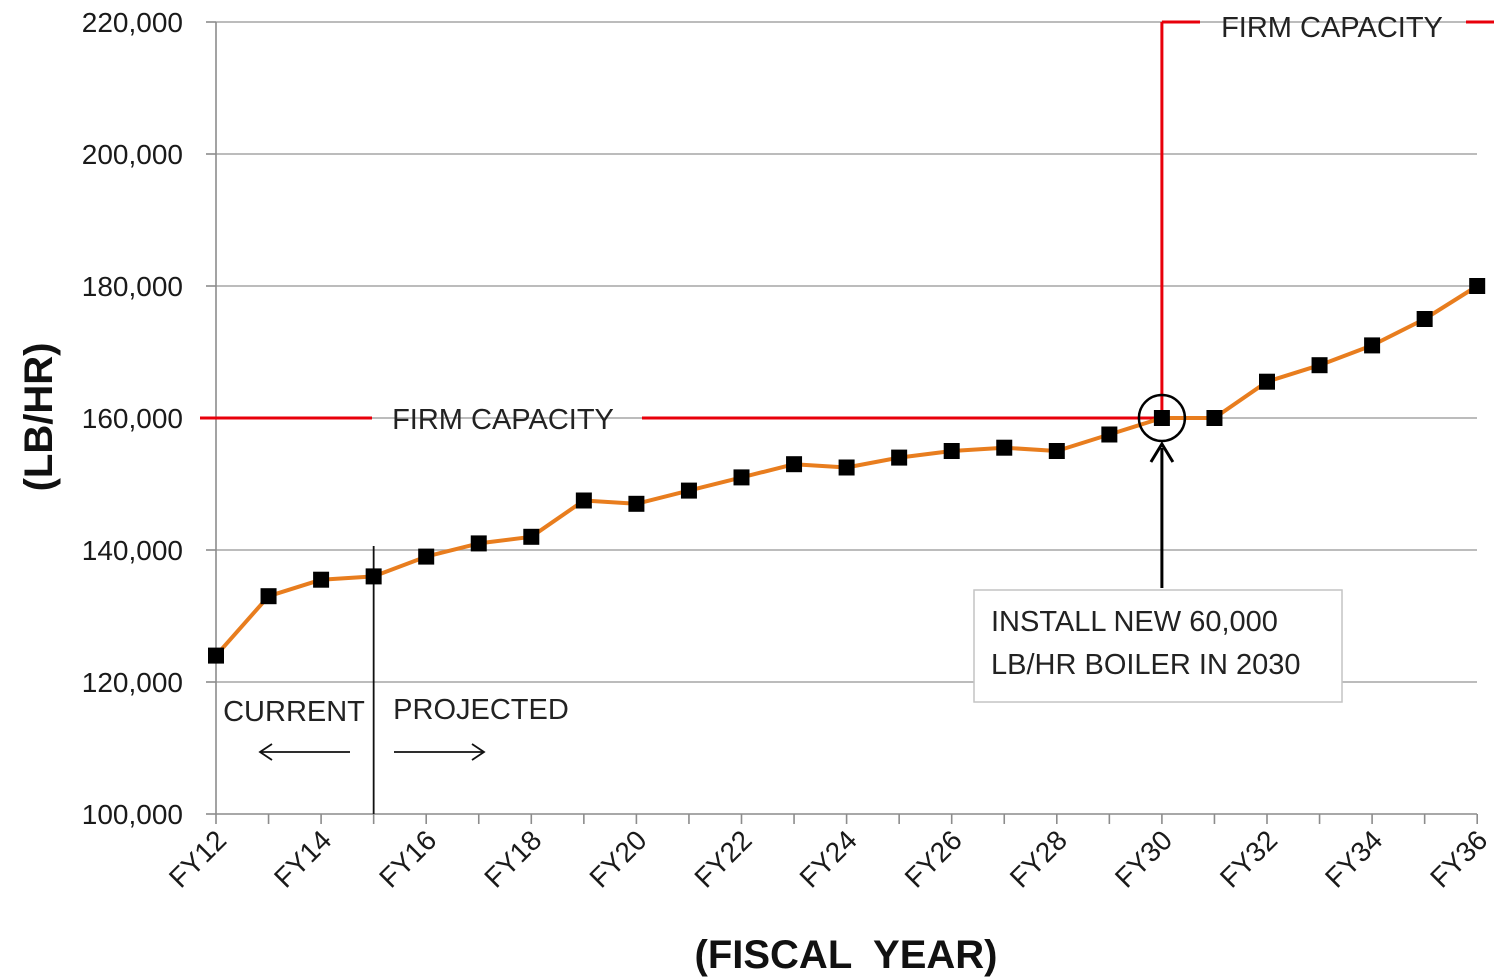  Describe the element at coordinates (132, 286) in the screenshot. I see `y-tick-label: 180,000` at that location.